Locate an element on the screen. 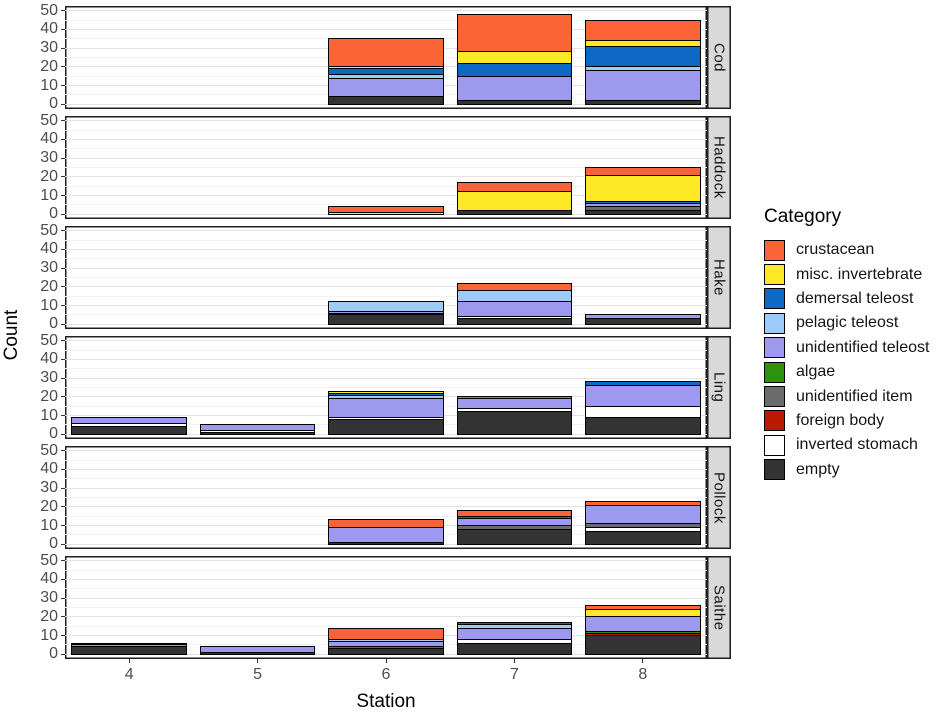  legend-item-misc-invertebrate: misc. invertebrate is located at coordinates (846, 274).